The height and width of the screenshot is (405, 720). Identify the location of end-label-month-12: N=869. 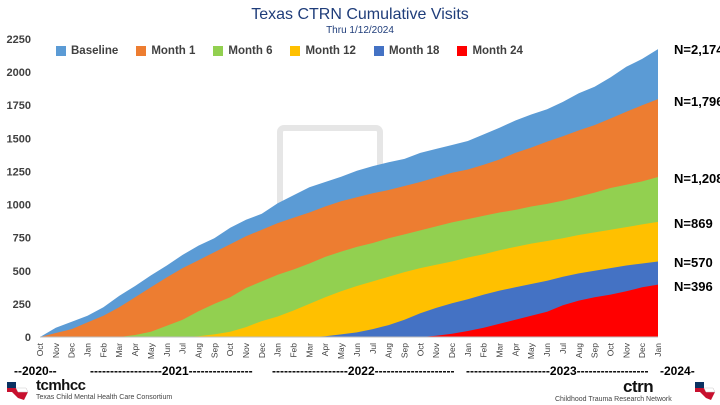
(693, 223).